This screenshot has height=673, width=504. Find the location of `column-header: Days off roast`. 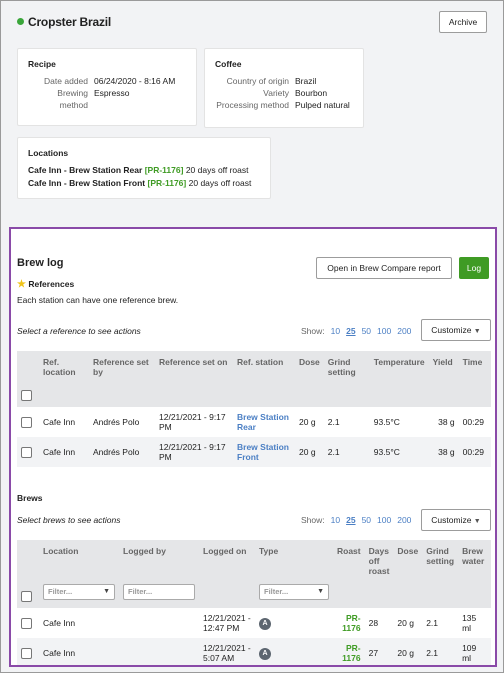

column-header: Days off roast is located at coordinates (379, 574).